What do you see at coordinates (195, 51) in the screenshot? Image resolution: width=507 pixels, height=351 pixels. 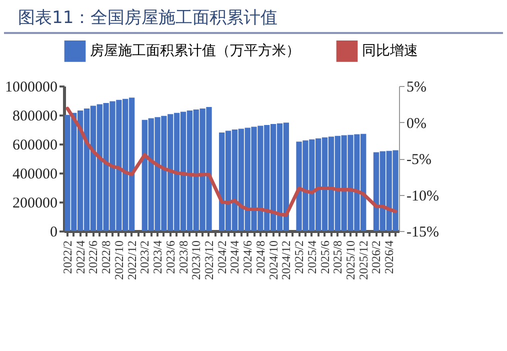 I see `legend-label: 房屋施工面积累计值（万平方米）` at bounding box center [195, 51].